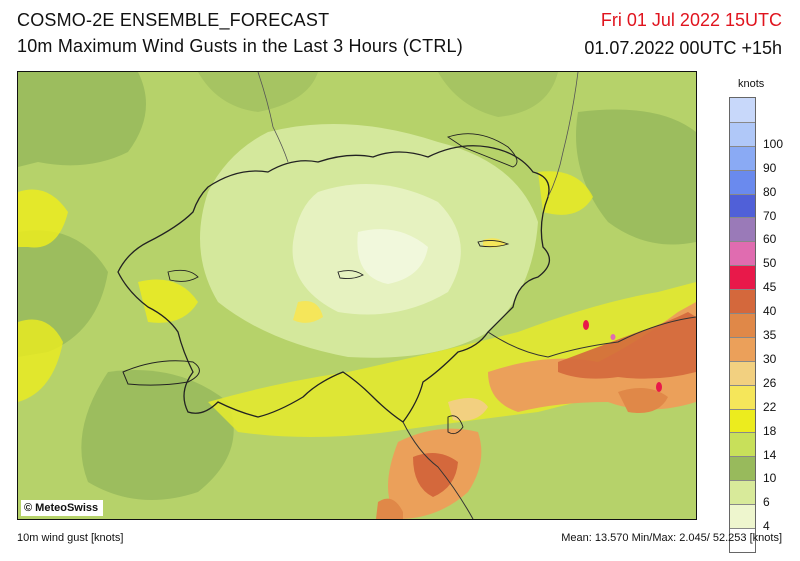  Describe the element at coordinates (770, 263) in the screenshot. I see `legend-label: 50` at that location.